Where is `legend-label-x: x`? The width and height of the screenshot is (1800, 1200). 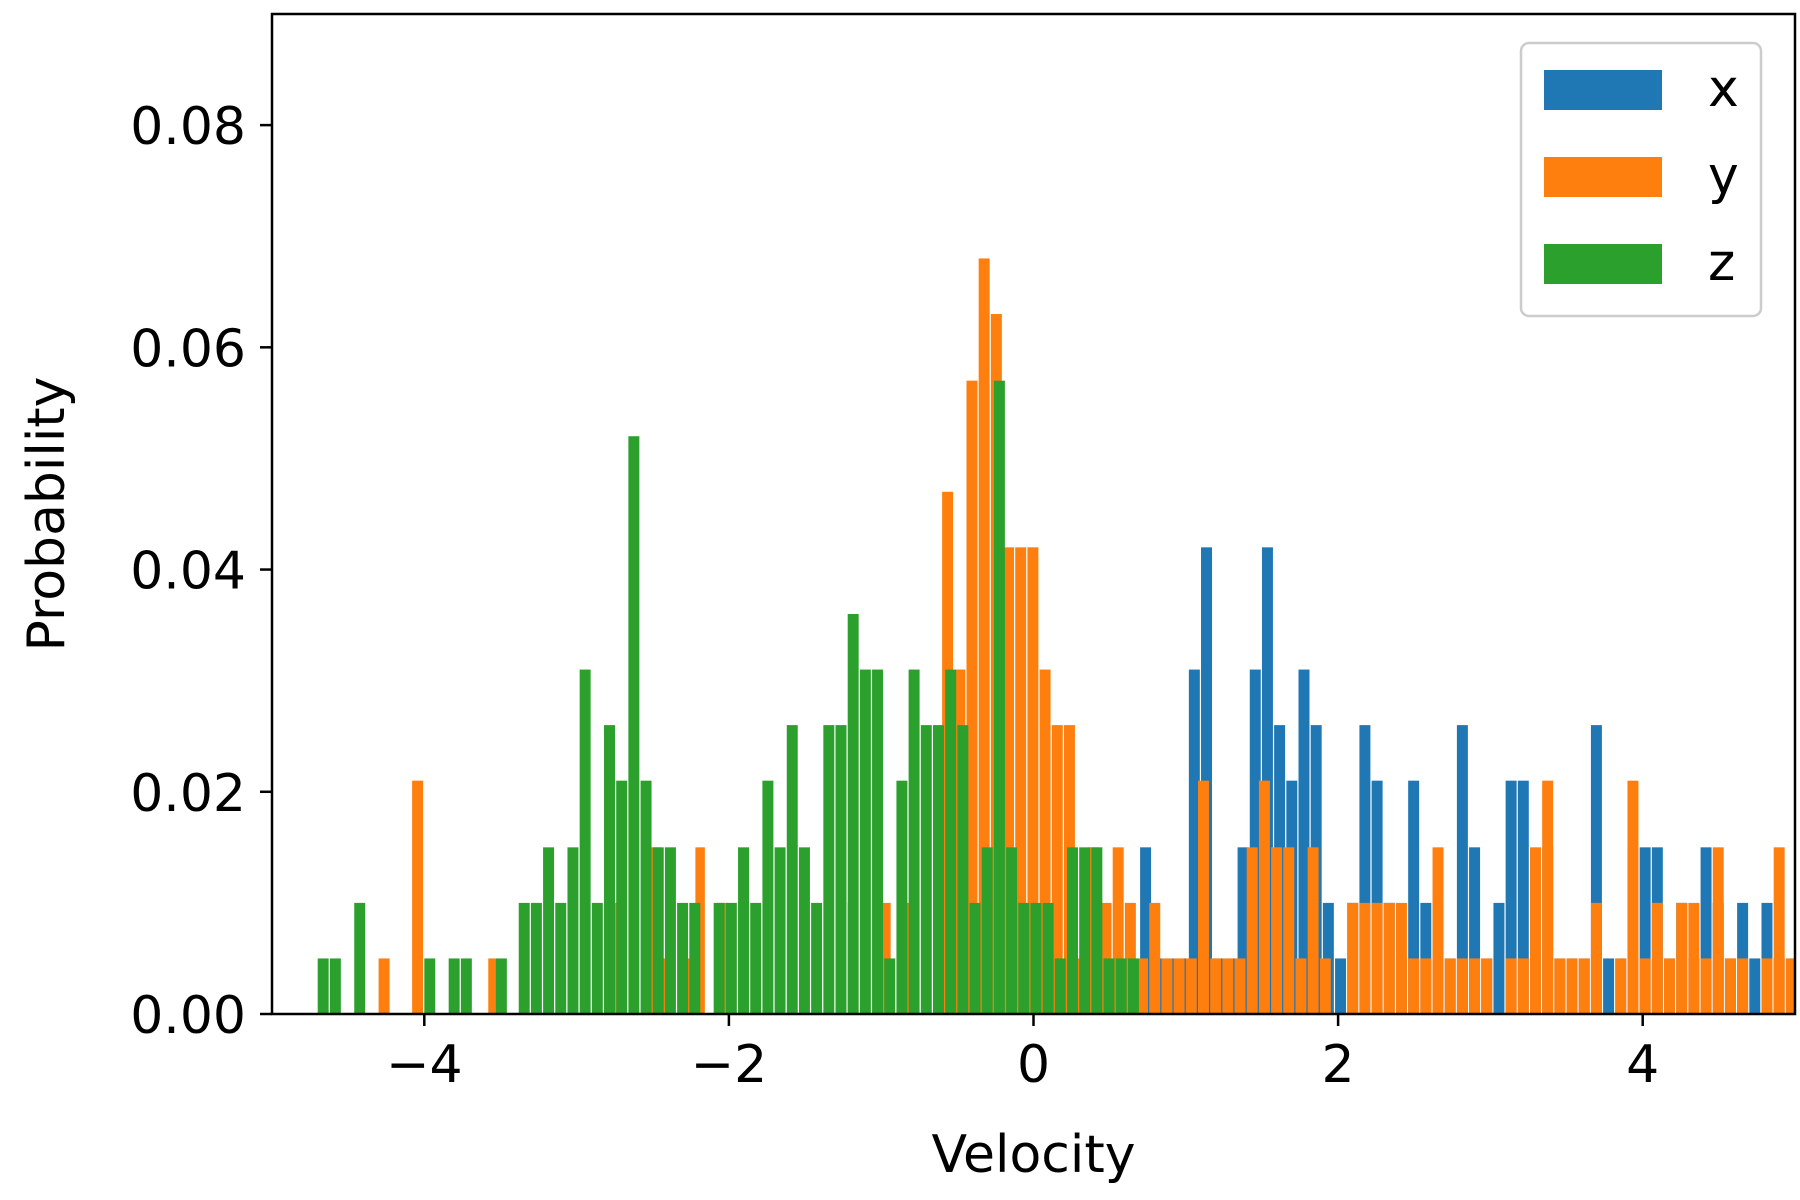
legend-label-x: x is located at coordinates (1723, 89).